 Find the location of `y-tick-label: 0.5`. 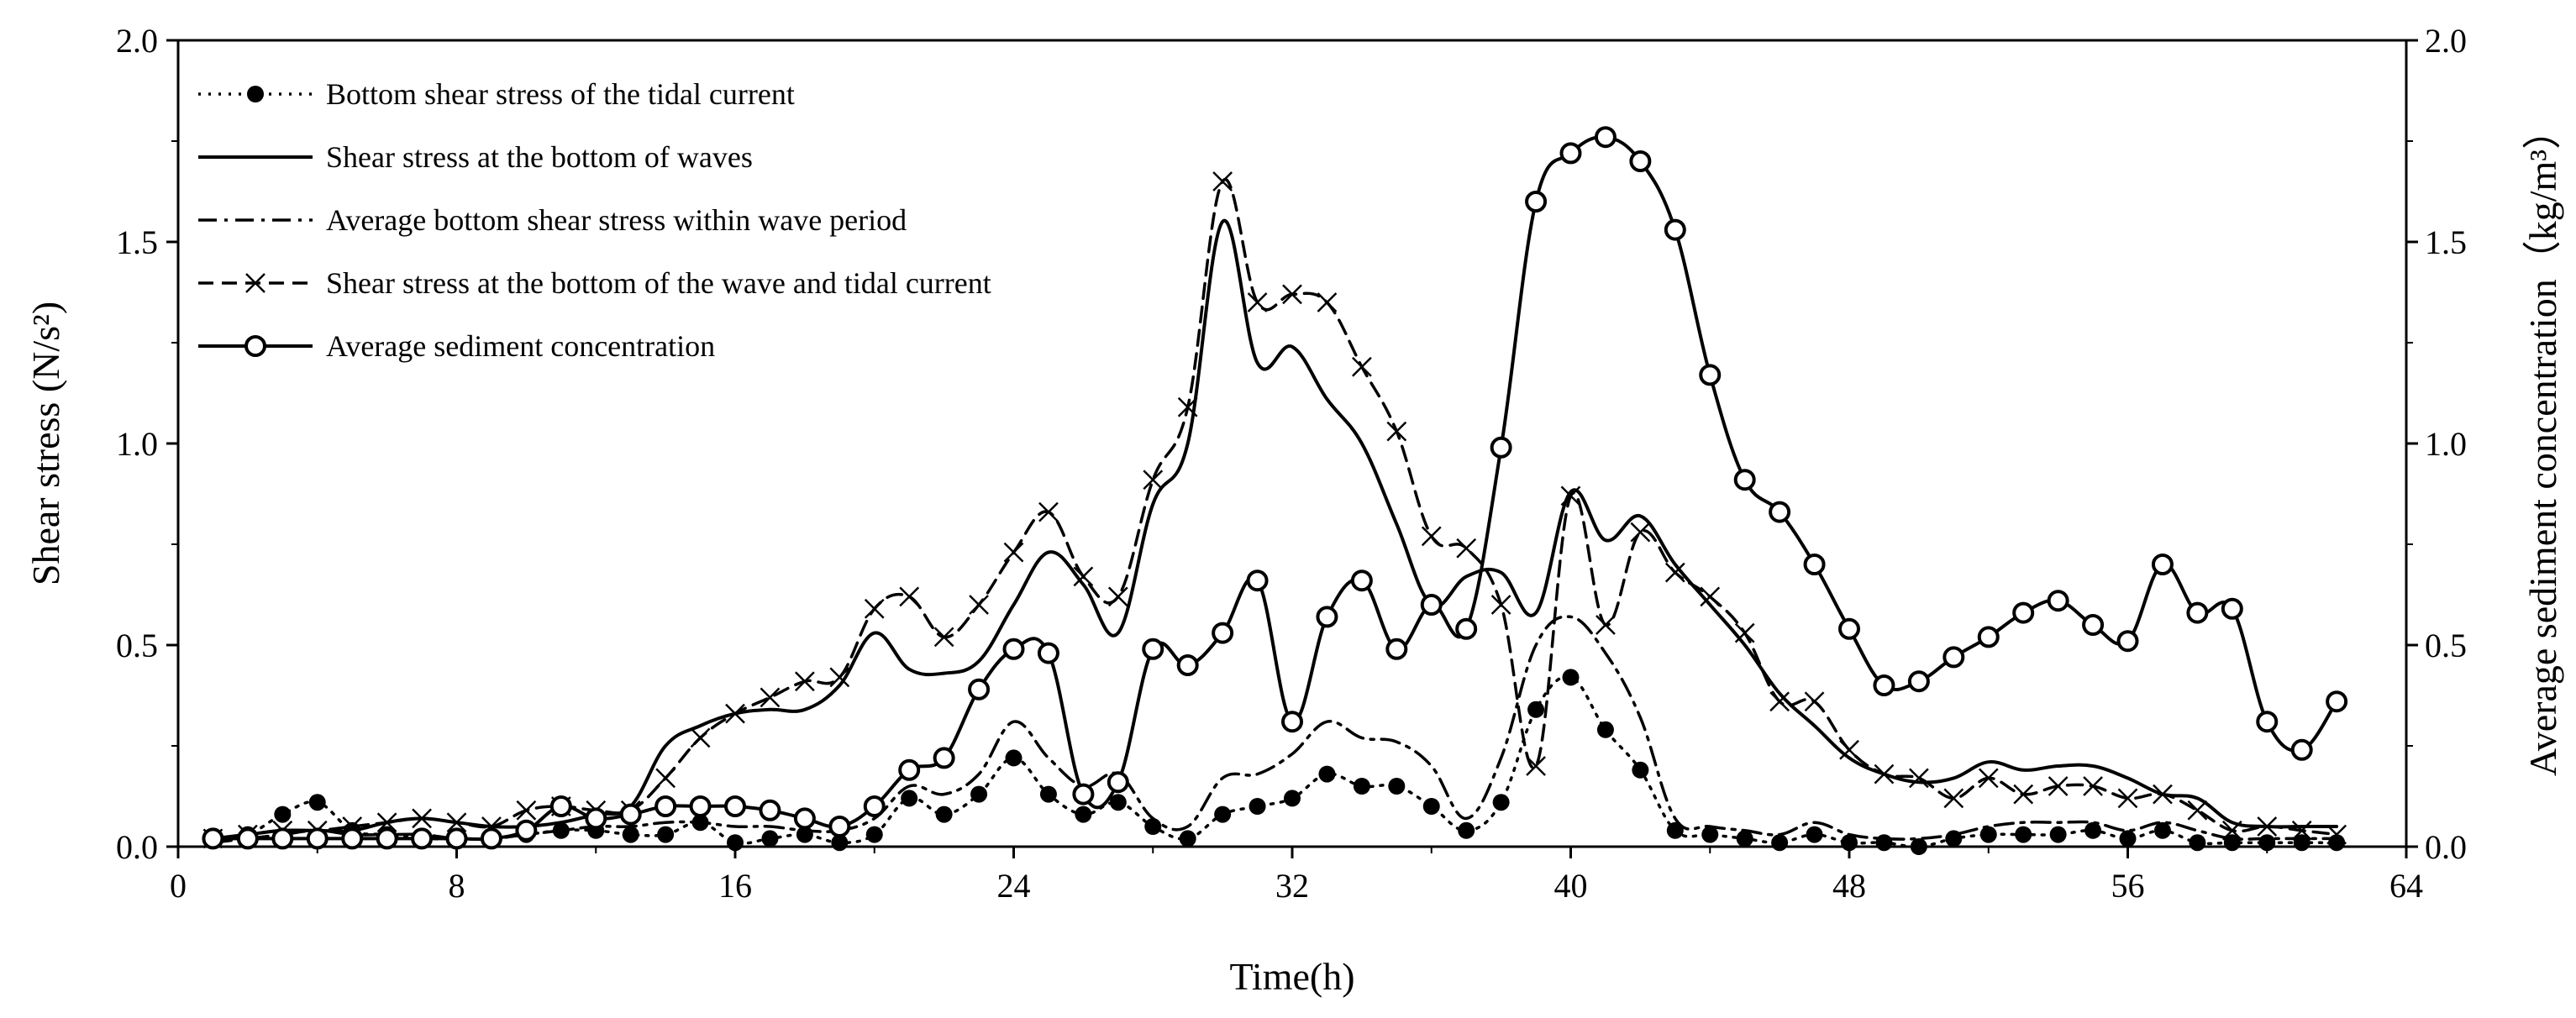

y-tick-label: 0.5 is located at coordinates (137, 645).